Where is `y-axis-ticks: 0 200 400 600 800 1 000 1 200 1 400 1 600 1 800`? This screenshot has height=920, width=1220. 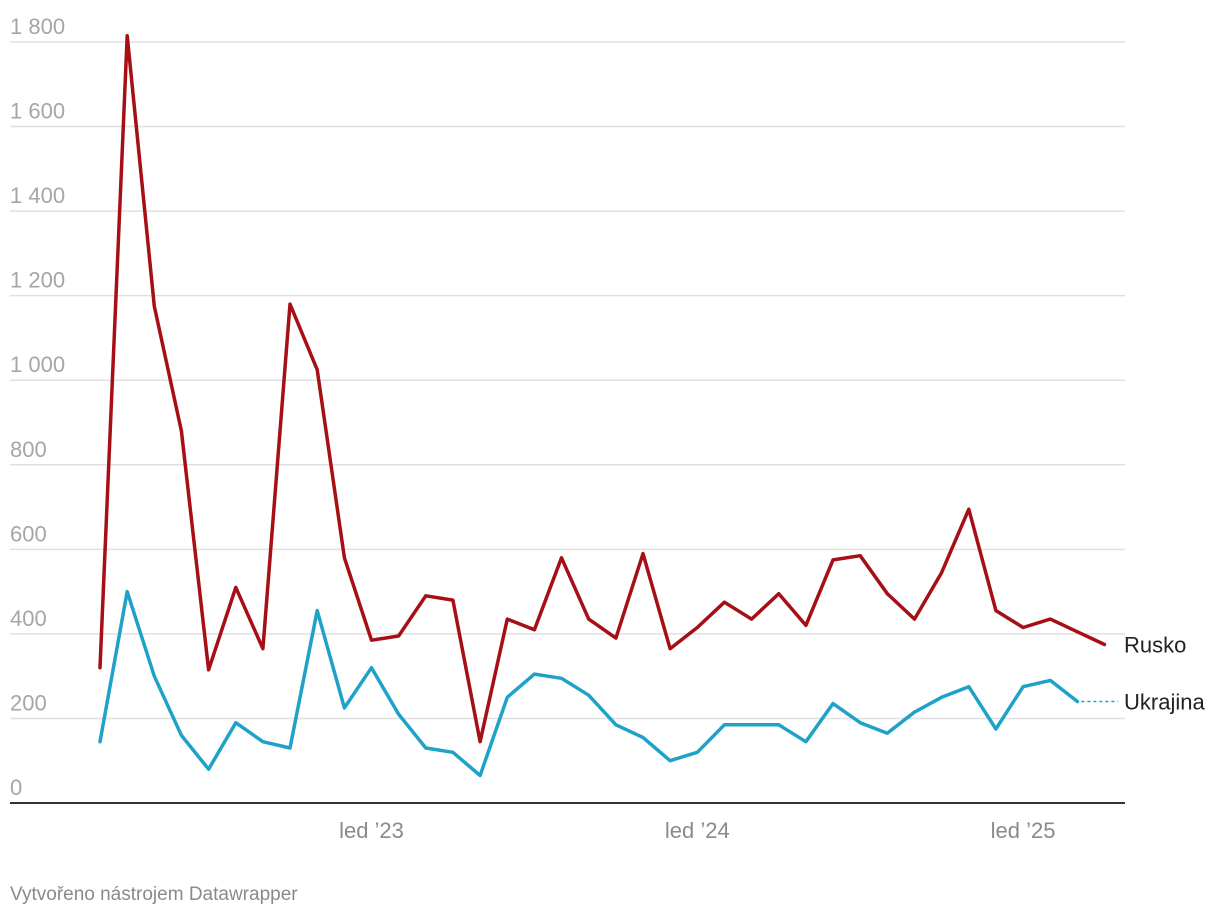
y-axis-ticks: 0 200 400 600 800 1 000 1 200 1 400 1 600 1 800 is located at coordinates (37, 407).